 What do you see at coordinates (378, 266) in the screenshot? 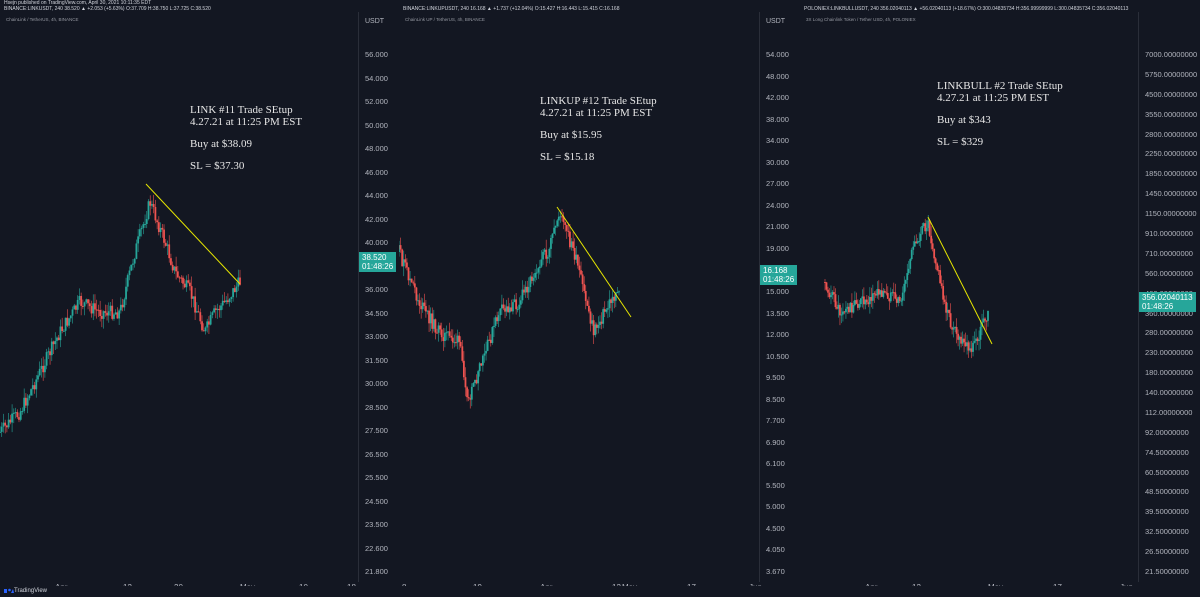
I see `bar-countdown: 01:48:26` at bounding box center [378, 266].